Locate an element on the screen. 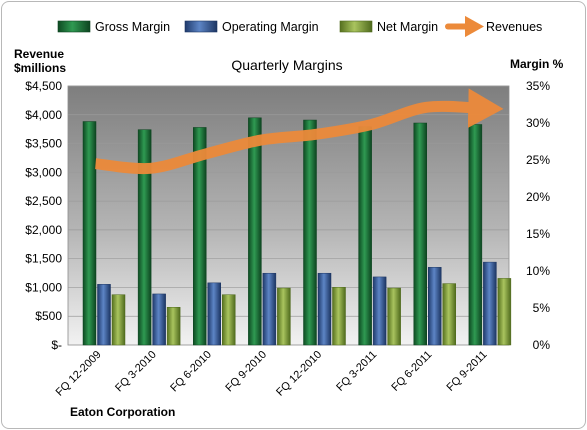  operating-margin-bar: Operating Margin FQ 9-2010: 9.7% is located at coordinates (269, 309).